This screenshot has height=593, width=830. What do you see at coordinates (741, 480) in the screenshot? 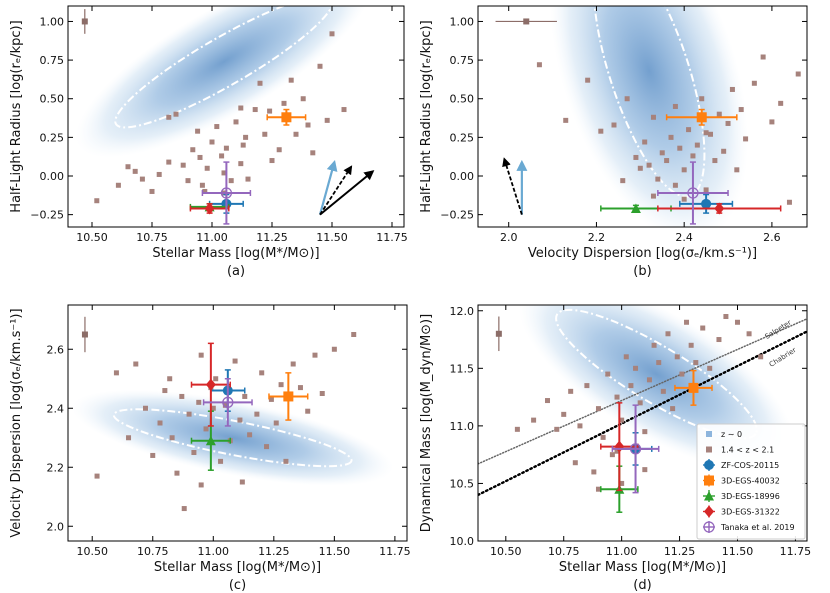
I see `legend-entry: 3D-EGS-40032` at bounding box center [741, 480].